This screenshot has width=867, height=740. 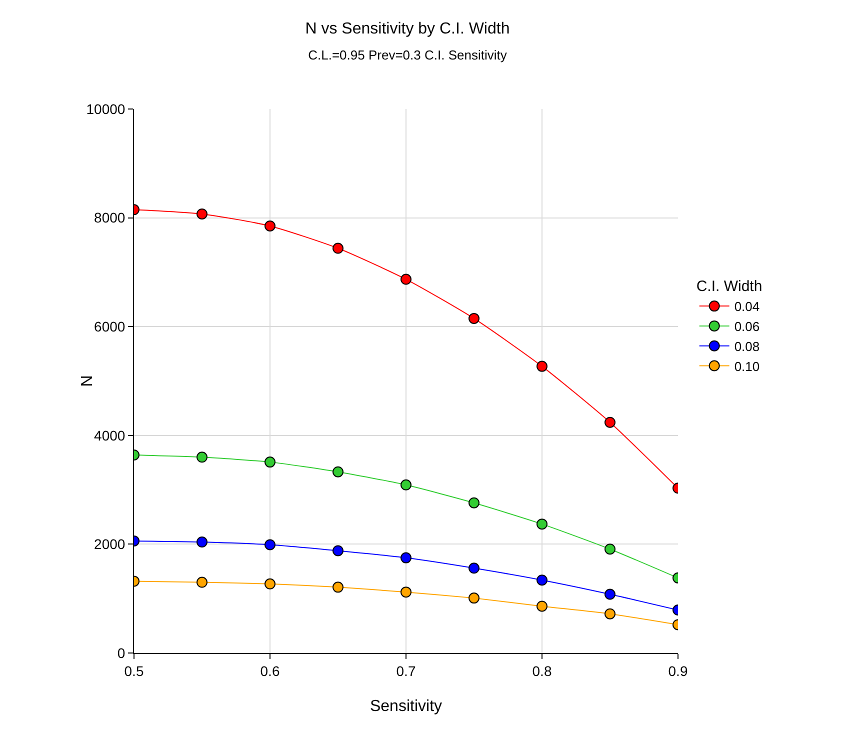 I want to click on y-tick-label: 10000, so click(x=106, y=108).